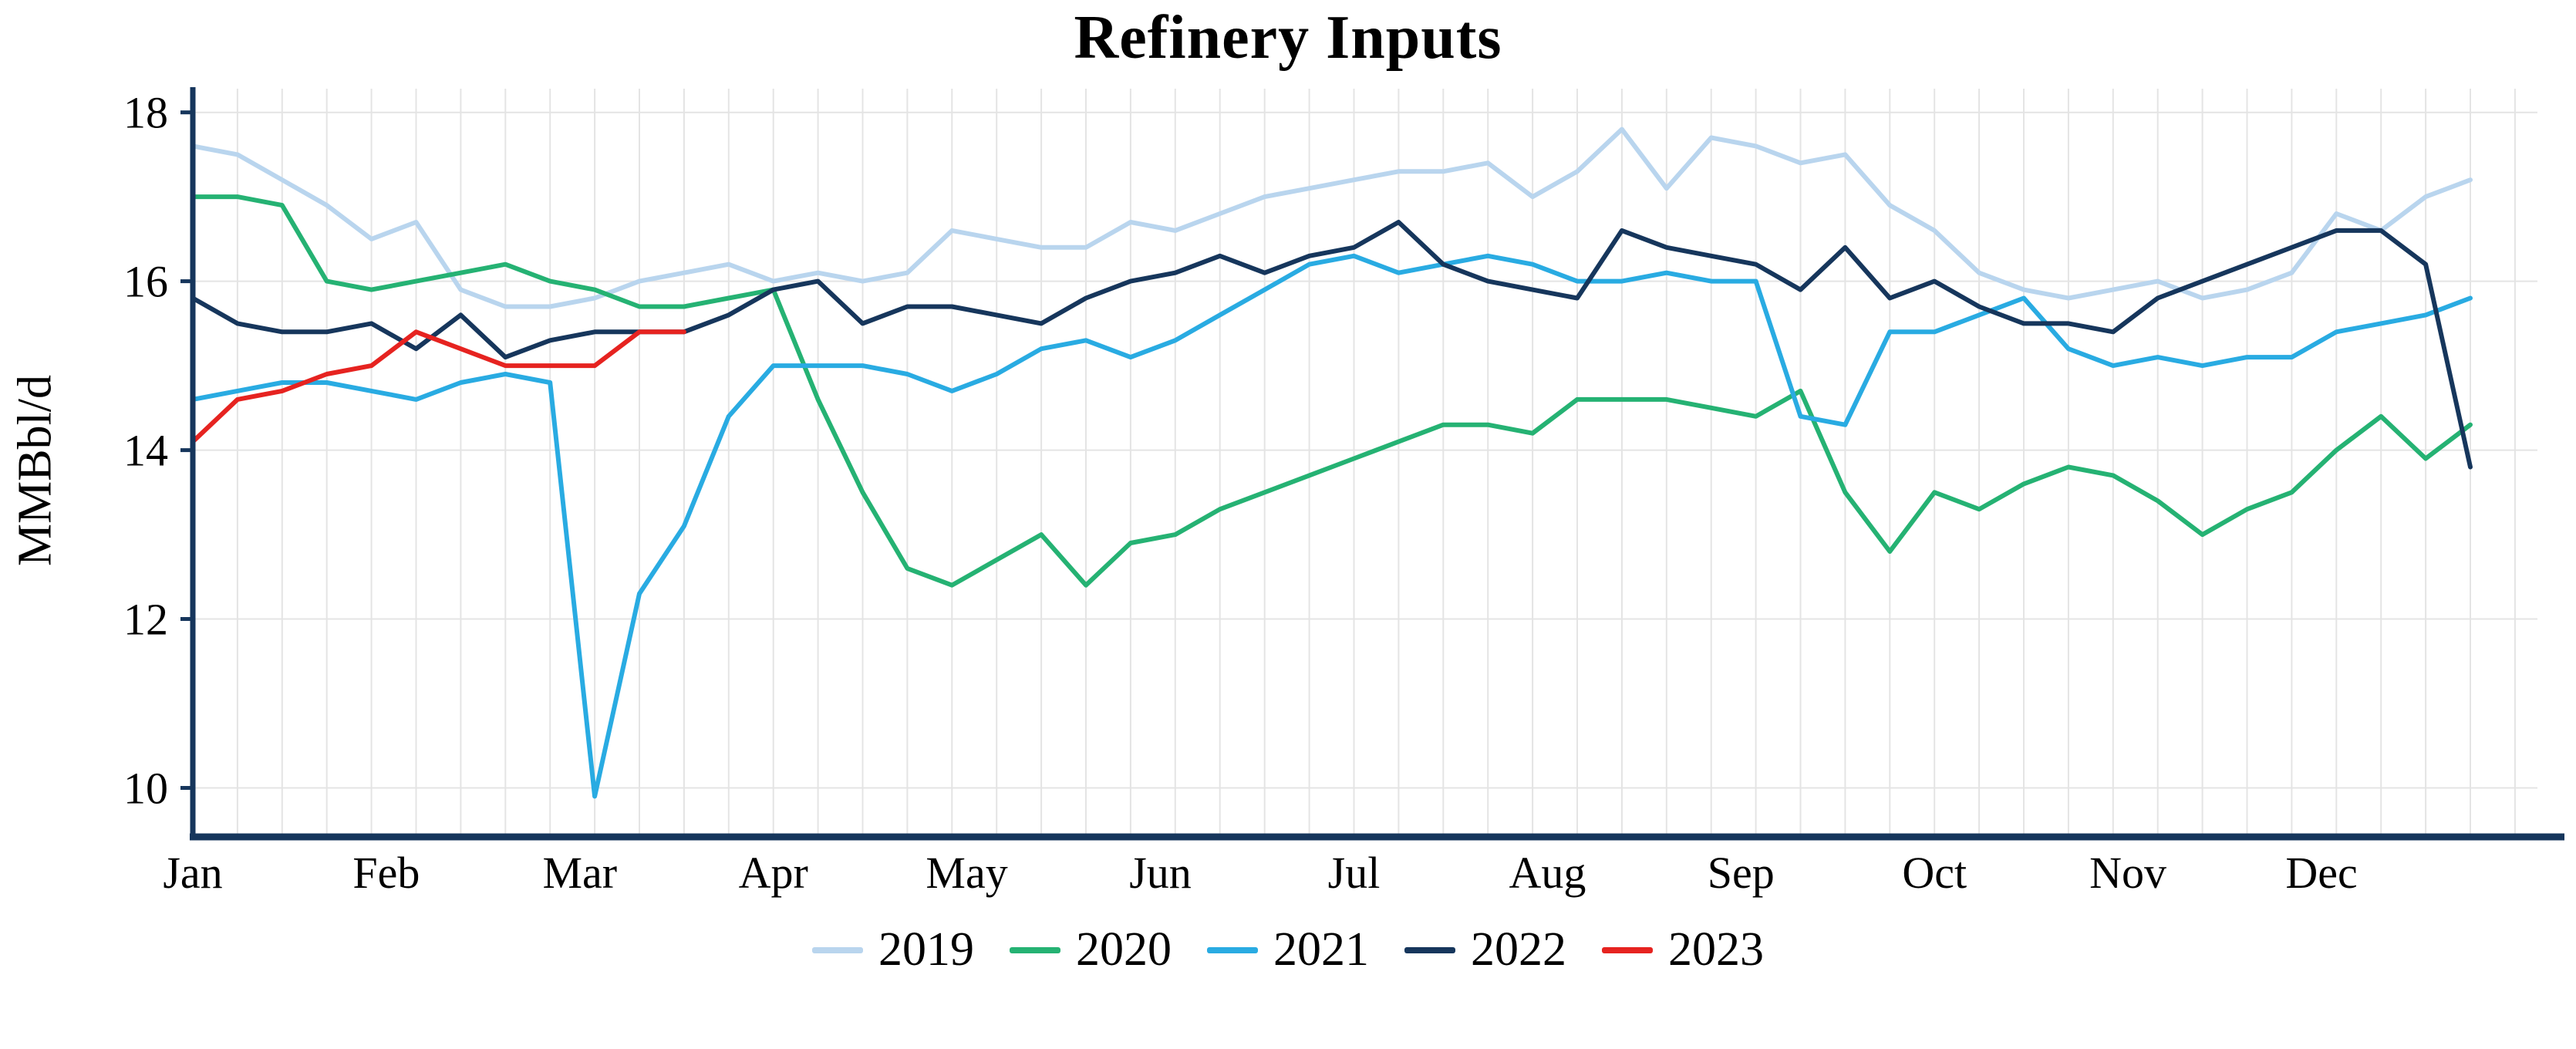  Describe the element at coordinates (926, 949) in the screenshot. I see `legend-label-2019: 2019` at that location.